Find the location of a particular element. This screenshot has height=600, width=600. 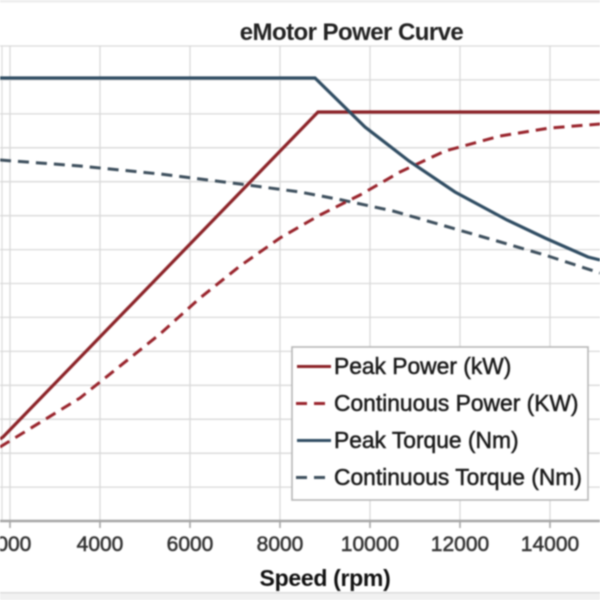

svg-text: 8000 is located at coordinates (280, 544).